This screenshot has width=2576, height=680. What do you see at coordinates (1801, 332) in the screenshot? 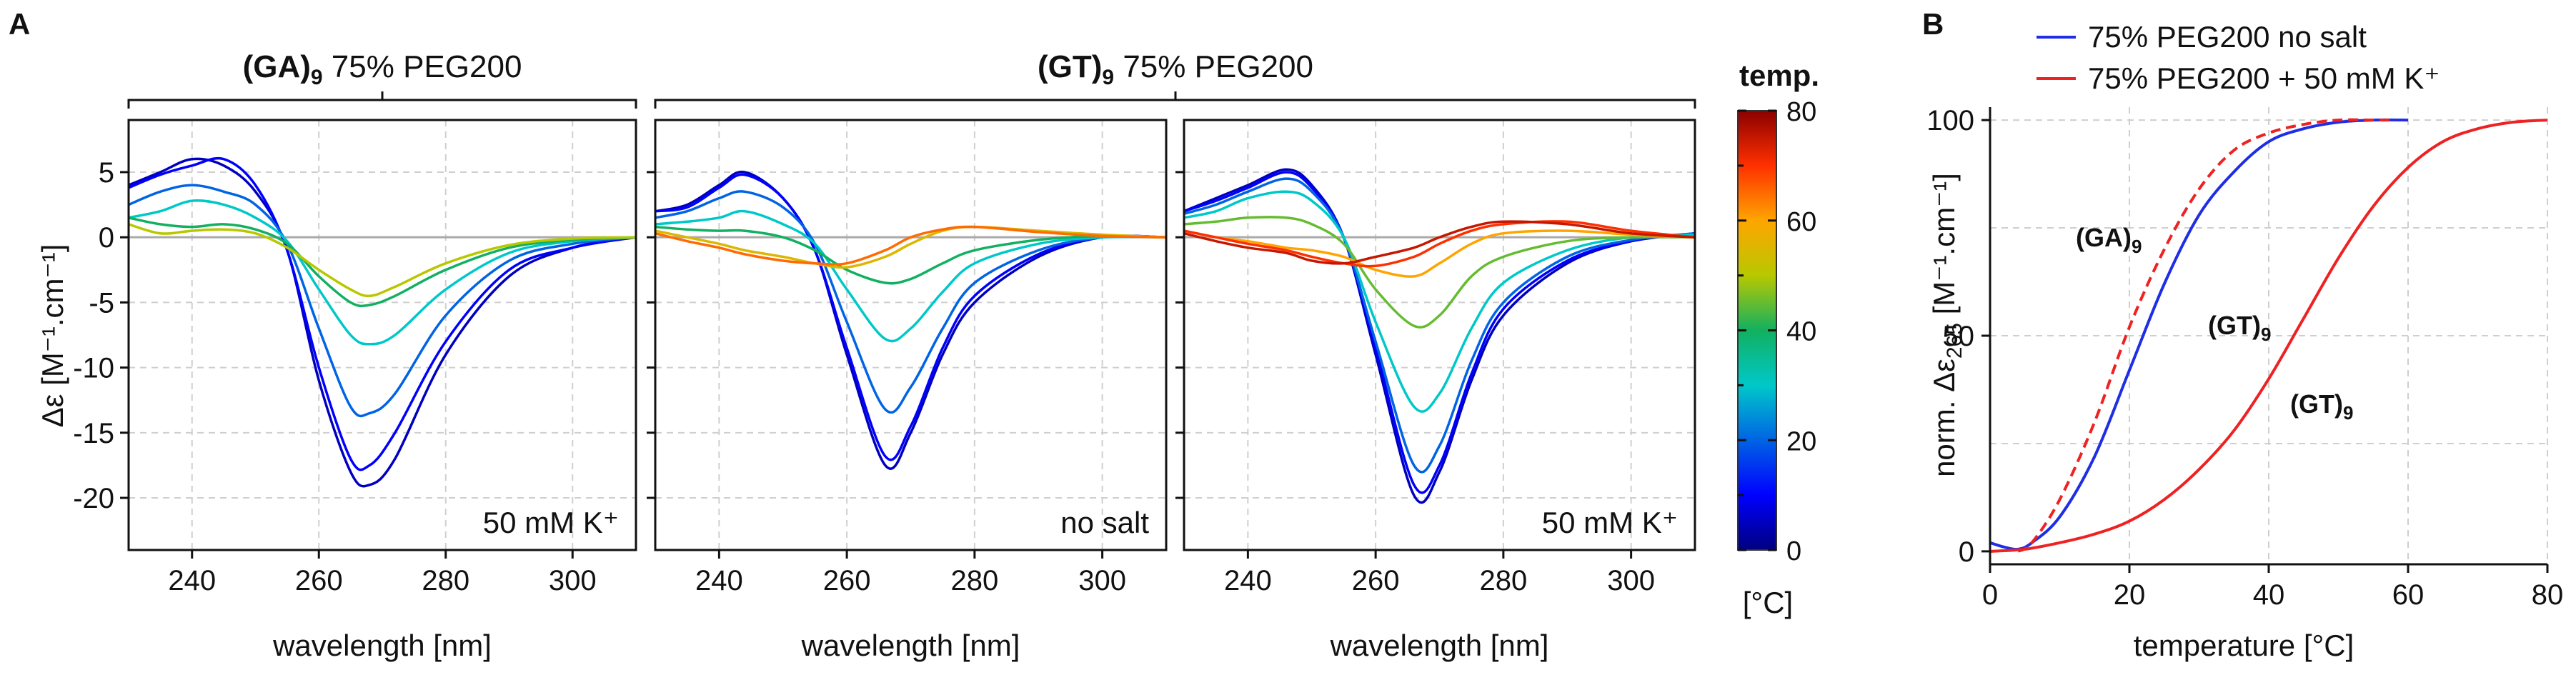
I see `colorbar-tick-label: 40` at bounding box center [1801, 332].